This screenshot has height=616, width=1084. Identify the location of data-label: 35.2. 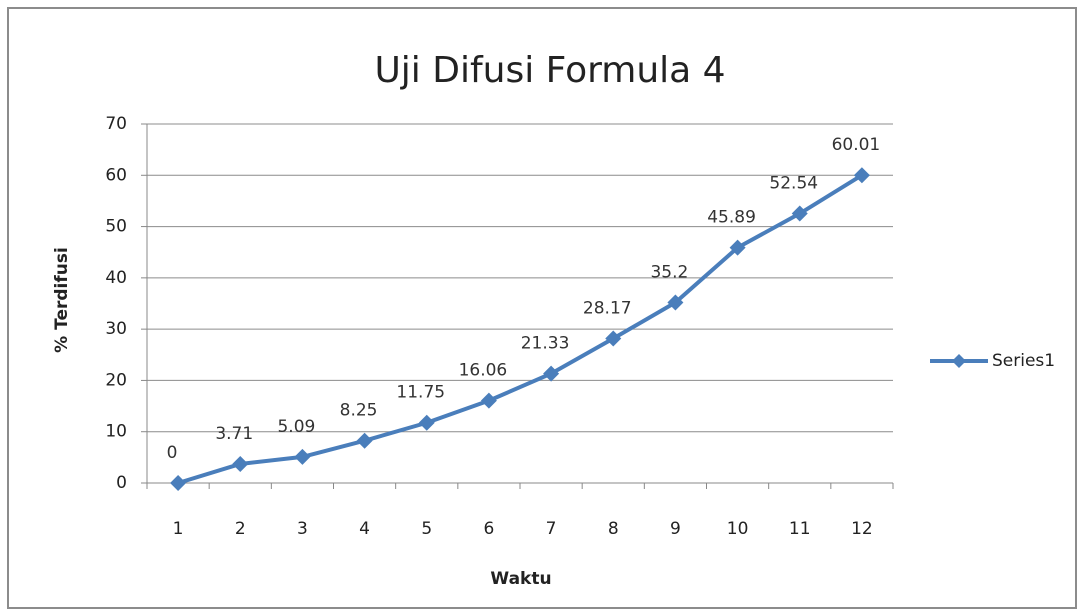
(669, 272).